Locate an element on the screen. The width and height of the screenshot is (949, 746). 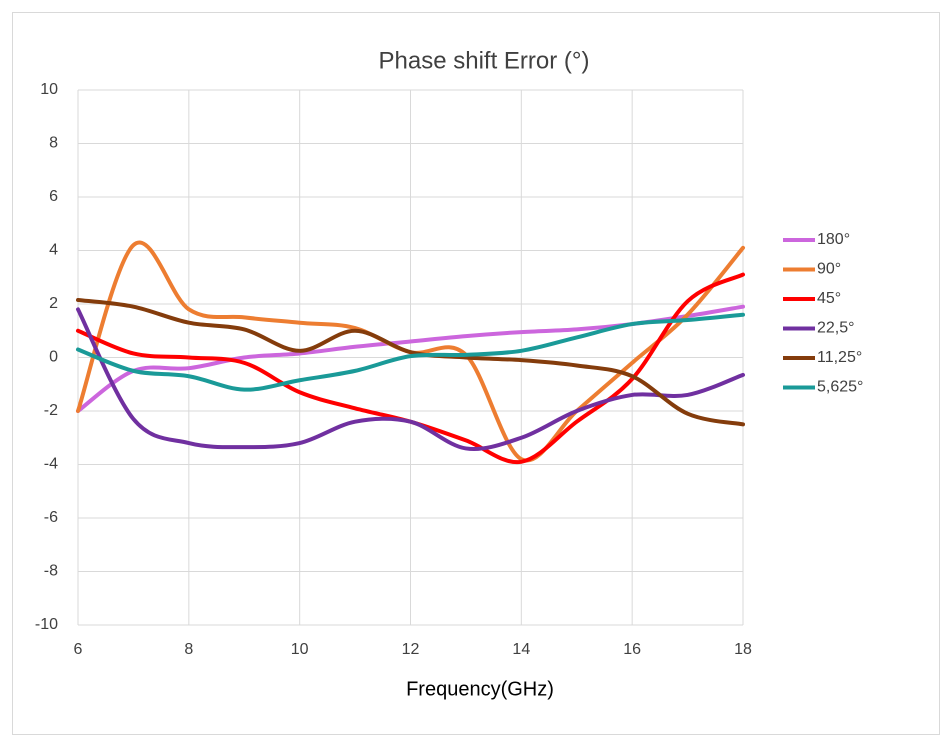
y-tick-label: -2 is located at coordinates (51, 410).